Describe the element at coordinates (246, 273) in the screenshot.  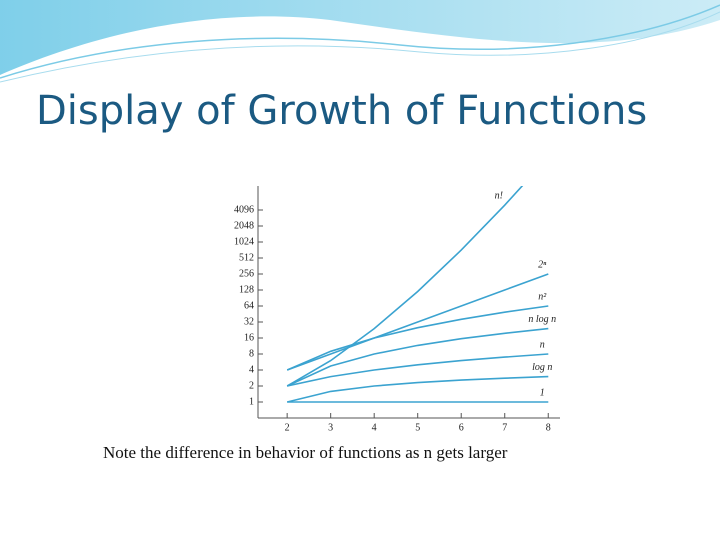
I see `y-tick-label: 256` at that location.